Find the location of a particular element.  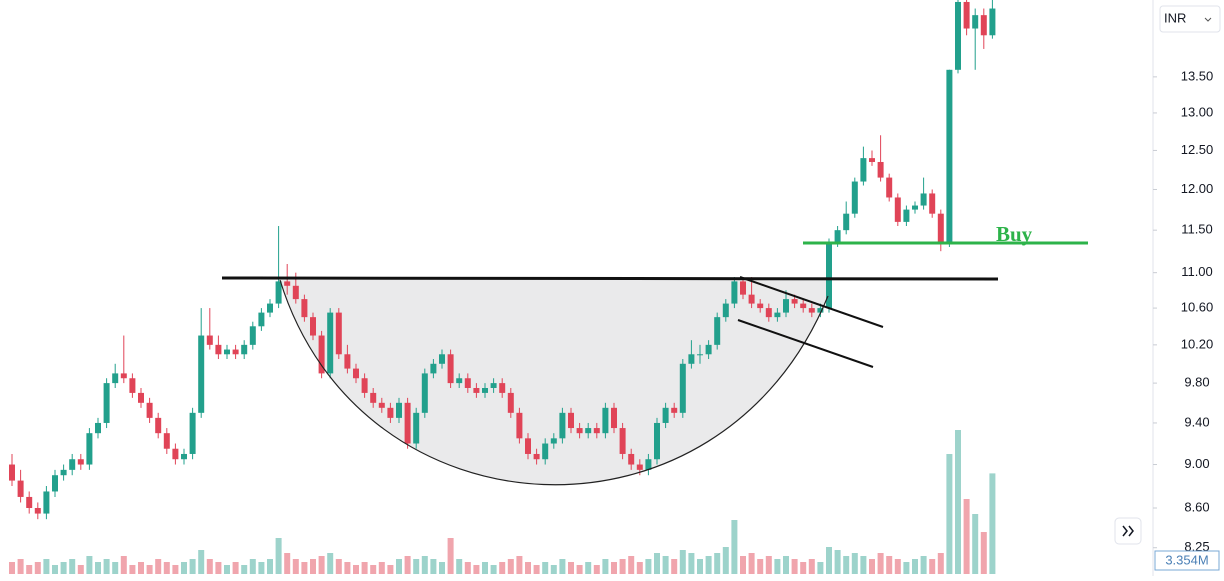

y-tick-label: 9.00 is located at coordinates (1196, 463).